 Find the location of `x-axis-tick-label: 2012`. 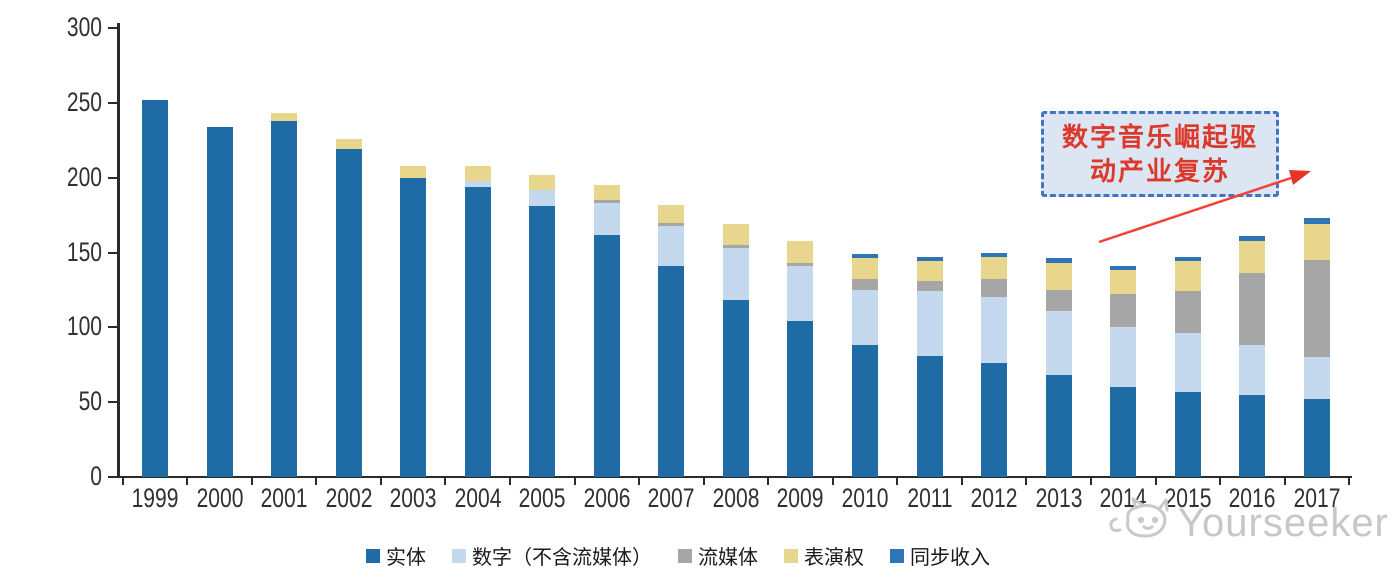

x-axis-tick-label: 2012 is located at coordinates (994, 498).